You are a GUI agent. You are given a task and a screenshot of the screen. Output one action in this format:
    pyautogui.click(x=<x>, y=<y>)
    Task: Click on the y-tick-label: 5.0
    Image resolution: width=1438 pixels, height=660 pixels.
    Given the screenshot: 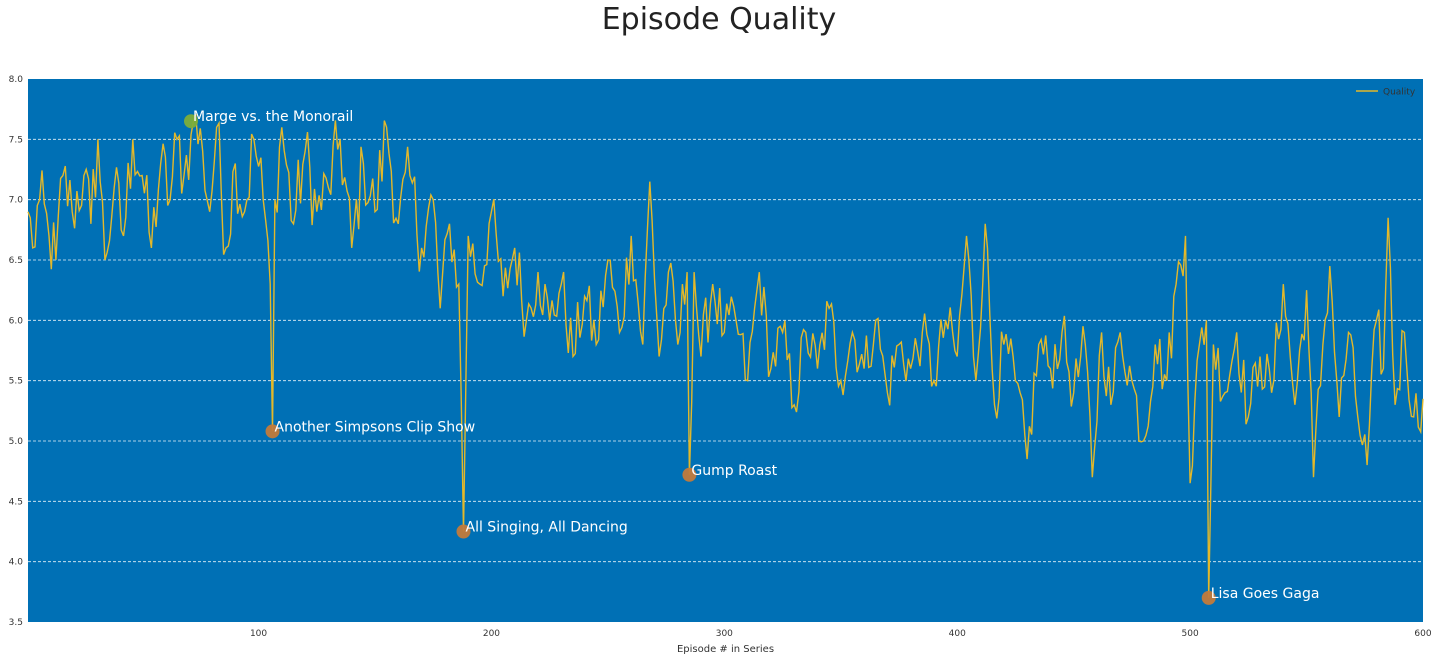 What is the action you would take?
    pyautogui.click(x=16, y=442)
    